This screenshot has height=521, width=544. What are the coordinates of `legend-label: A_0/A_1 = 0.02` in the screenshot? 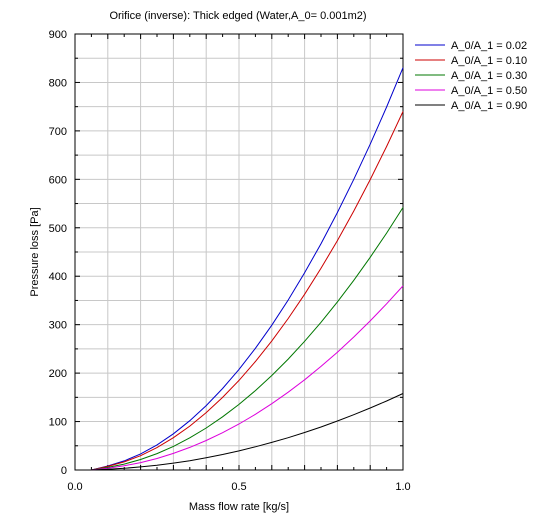 It's located at (489, 46).